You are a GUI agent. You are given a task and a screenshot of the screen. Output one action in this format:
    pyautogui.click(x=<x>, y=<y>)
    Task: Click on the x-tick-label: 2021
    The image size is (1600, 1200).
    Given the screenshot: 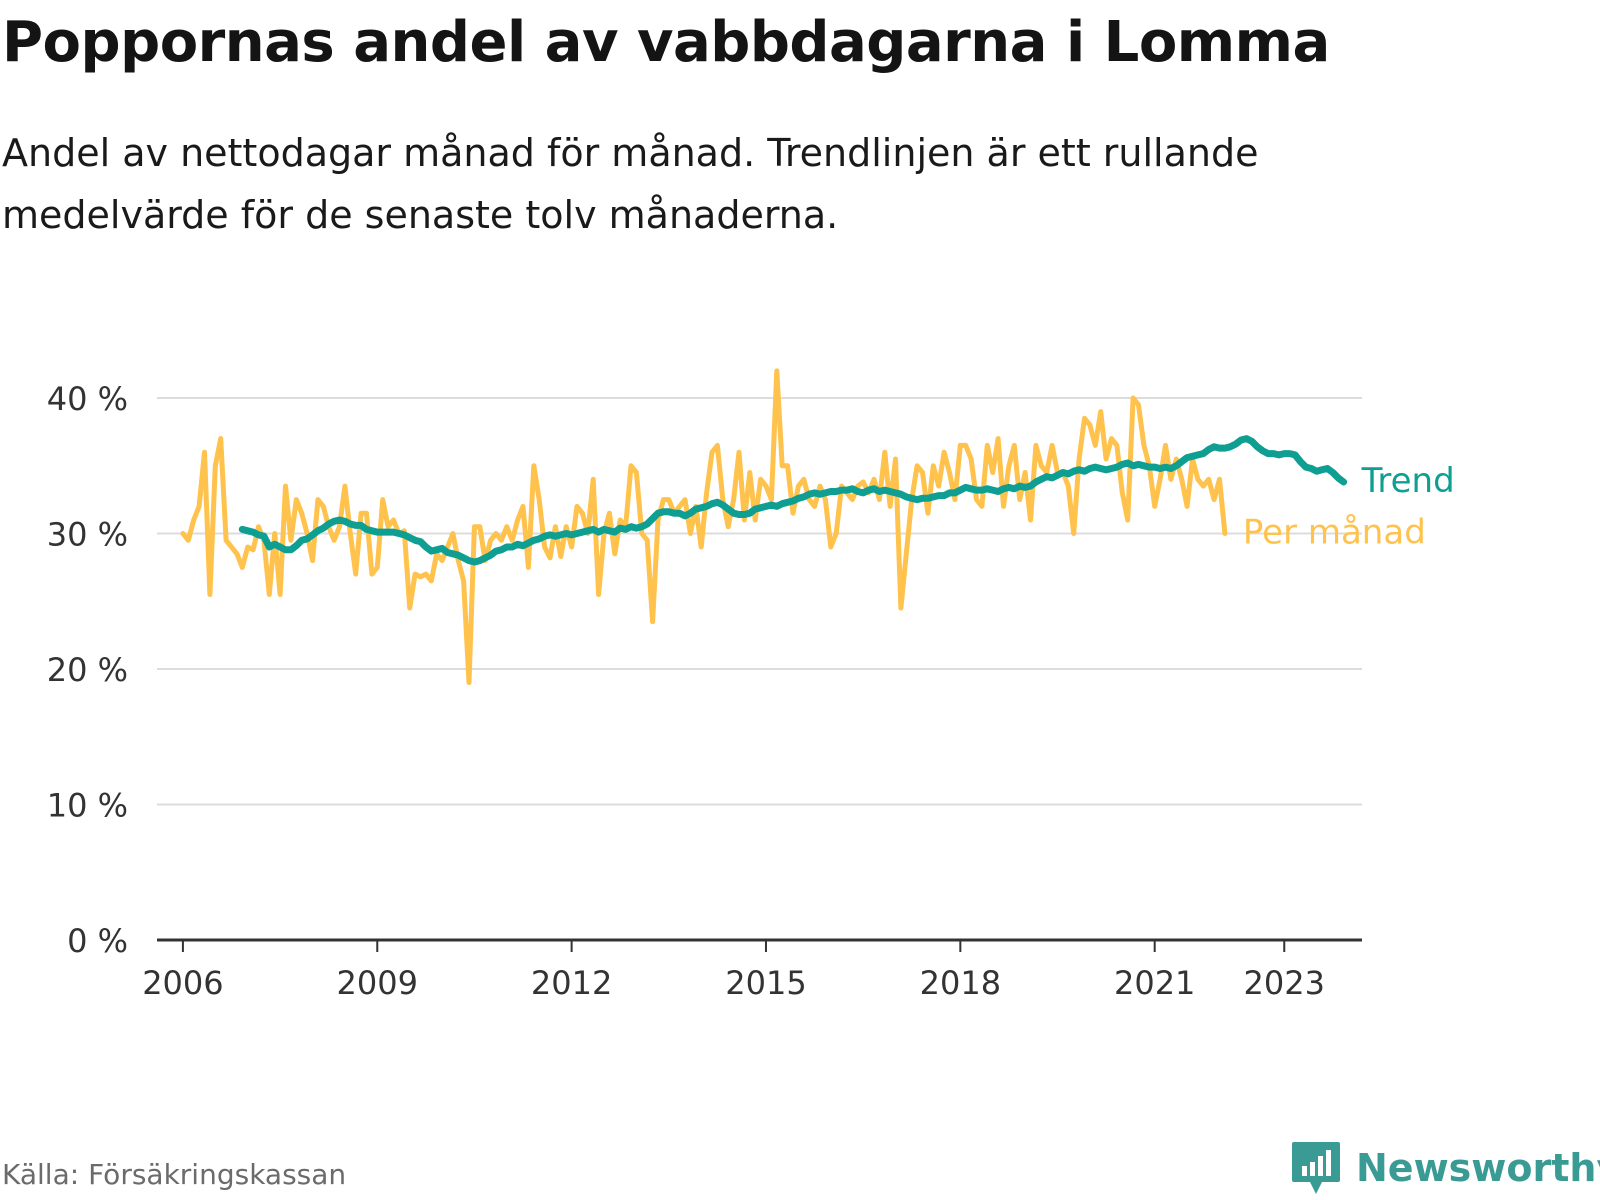 What is the action you would take?
    pyautogui.click(x=1154, y=983)
    